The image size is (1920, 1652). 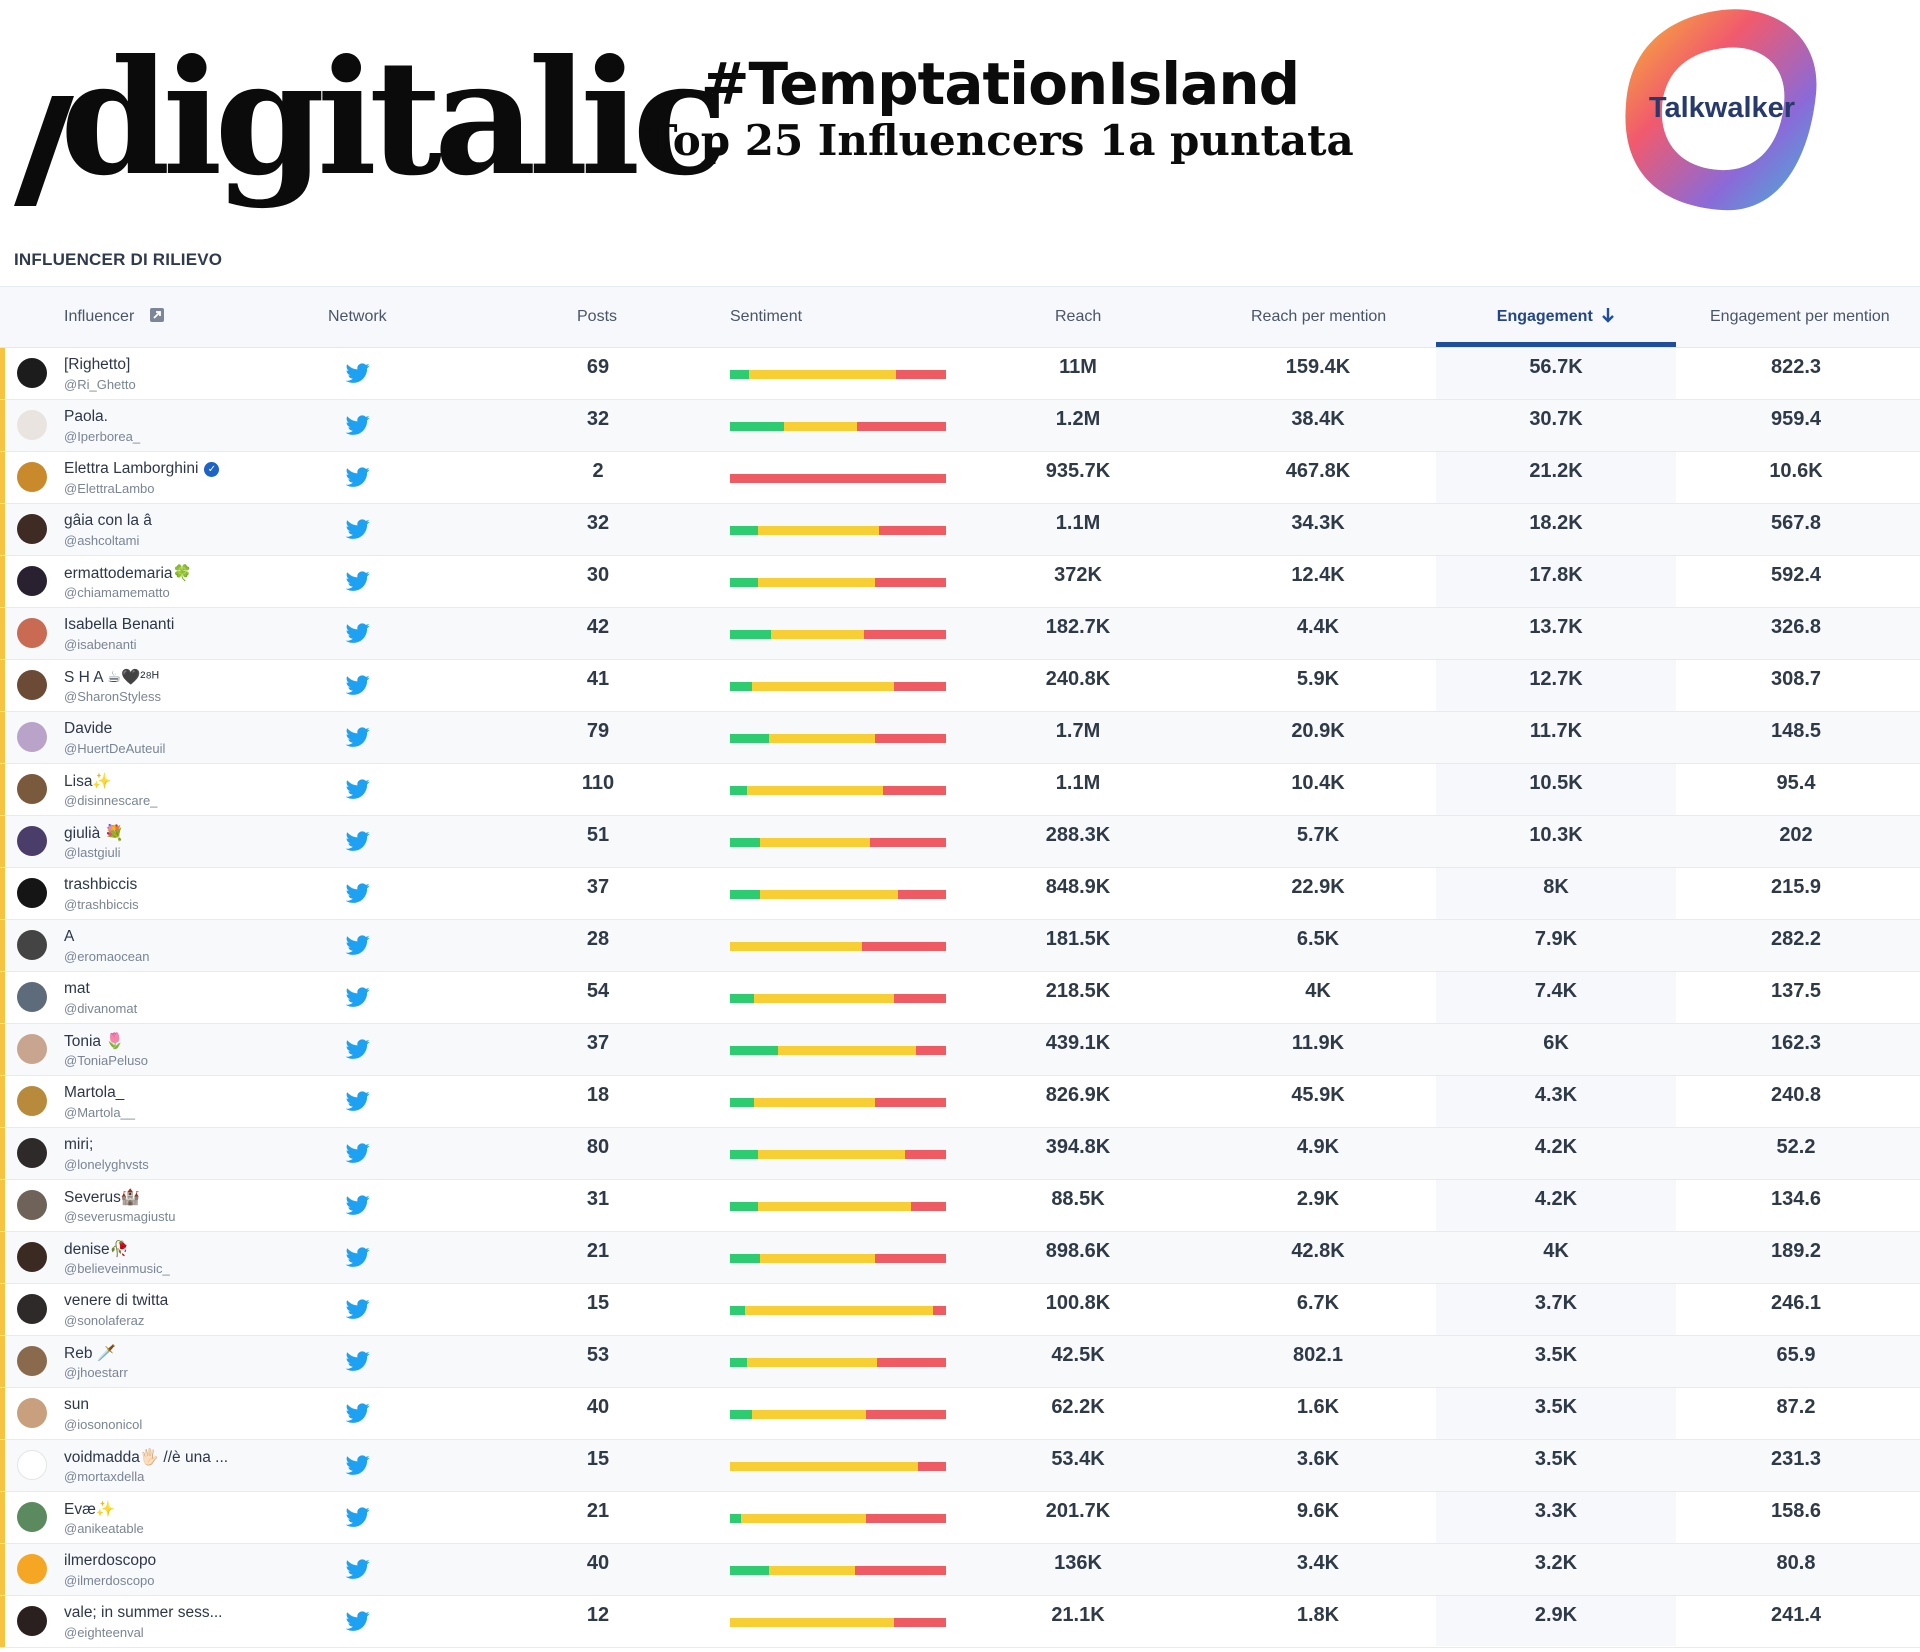 What do you see at coordinates (101, 1008) in the screenshot?
I see `influencer-handle: @divanomat` at bounding box center [101, 1008].